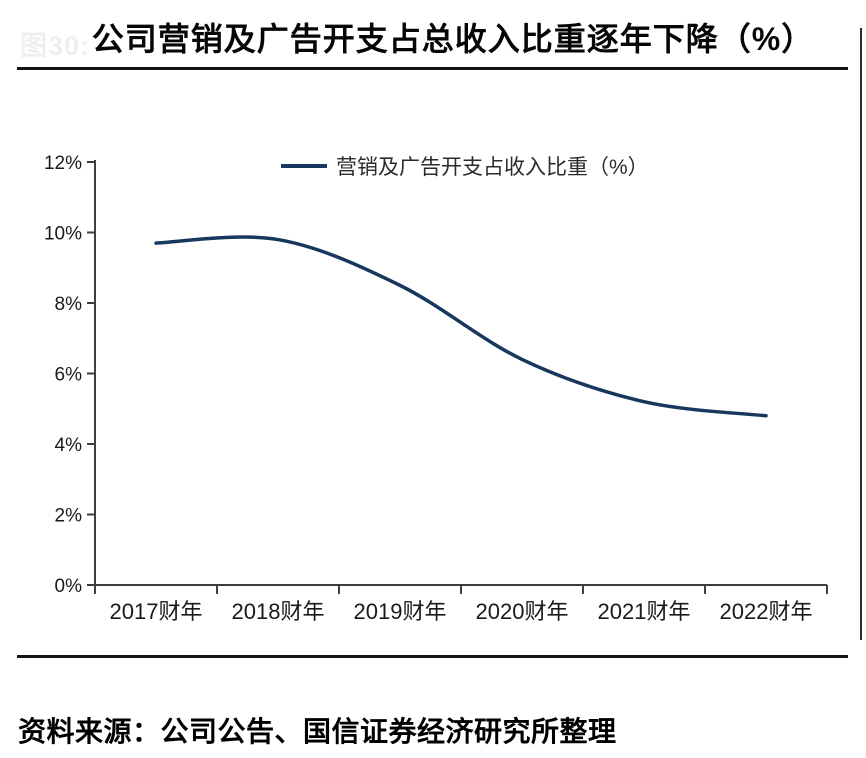 This screenshot has height=758, width=866. Describe the element at coordinates (432, 68) in the screenshot. I see `title-divider` at that location.